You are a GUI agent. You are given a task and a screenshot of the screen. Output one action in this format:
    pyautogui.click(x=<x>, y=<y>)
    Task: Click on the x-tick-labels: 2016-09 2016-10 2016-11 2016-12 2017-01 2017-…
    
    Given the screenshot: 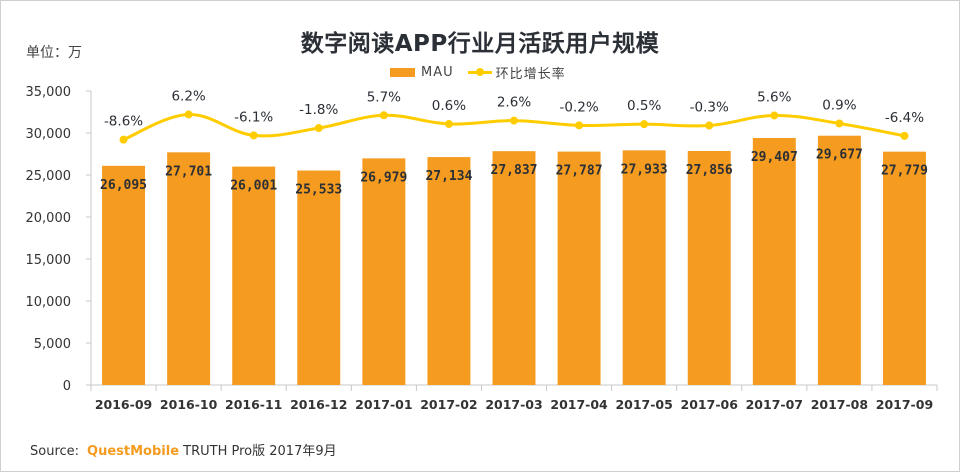 What is the action you would take?
    pyautogui.click(x=514, y=404)
    